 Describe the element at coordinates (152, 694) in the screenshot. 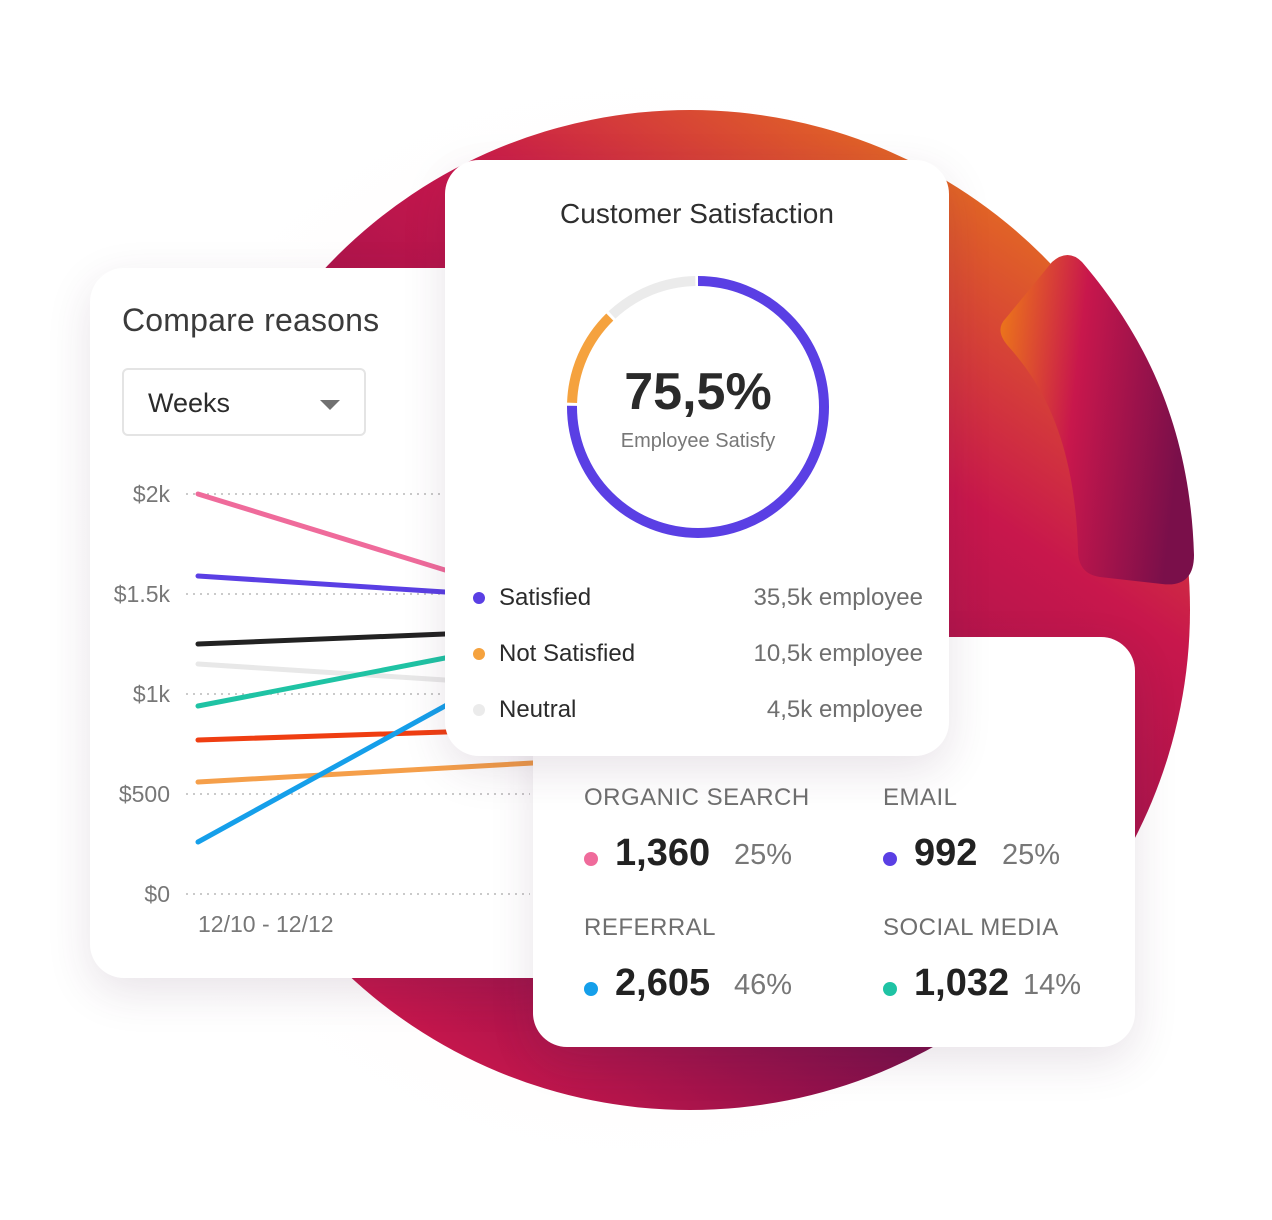

I see `y-tick-label: $1k` at that location.